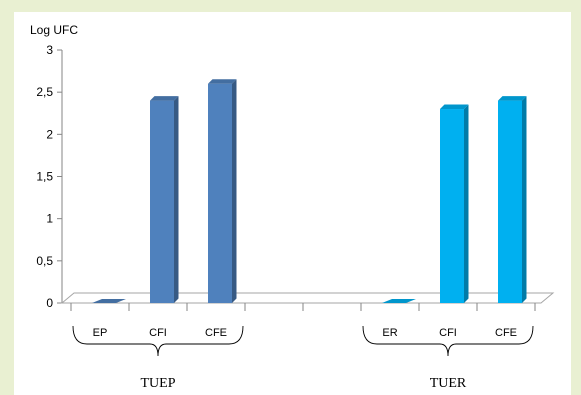 The width and height of the screenshot is (581, 395). What do you see at coordinates (100, 333) in the screenshot?
I see `x-category-label: EP` at bounding box center [100, 333].